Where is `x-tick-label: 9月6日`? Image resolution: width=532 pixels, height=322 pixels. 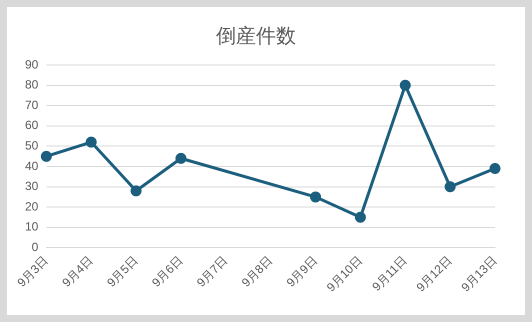
x-tick-label: 9月6日 is located at coordinates (167, 271).